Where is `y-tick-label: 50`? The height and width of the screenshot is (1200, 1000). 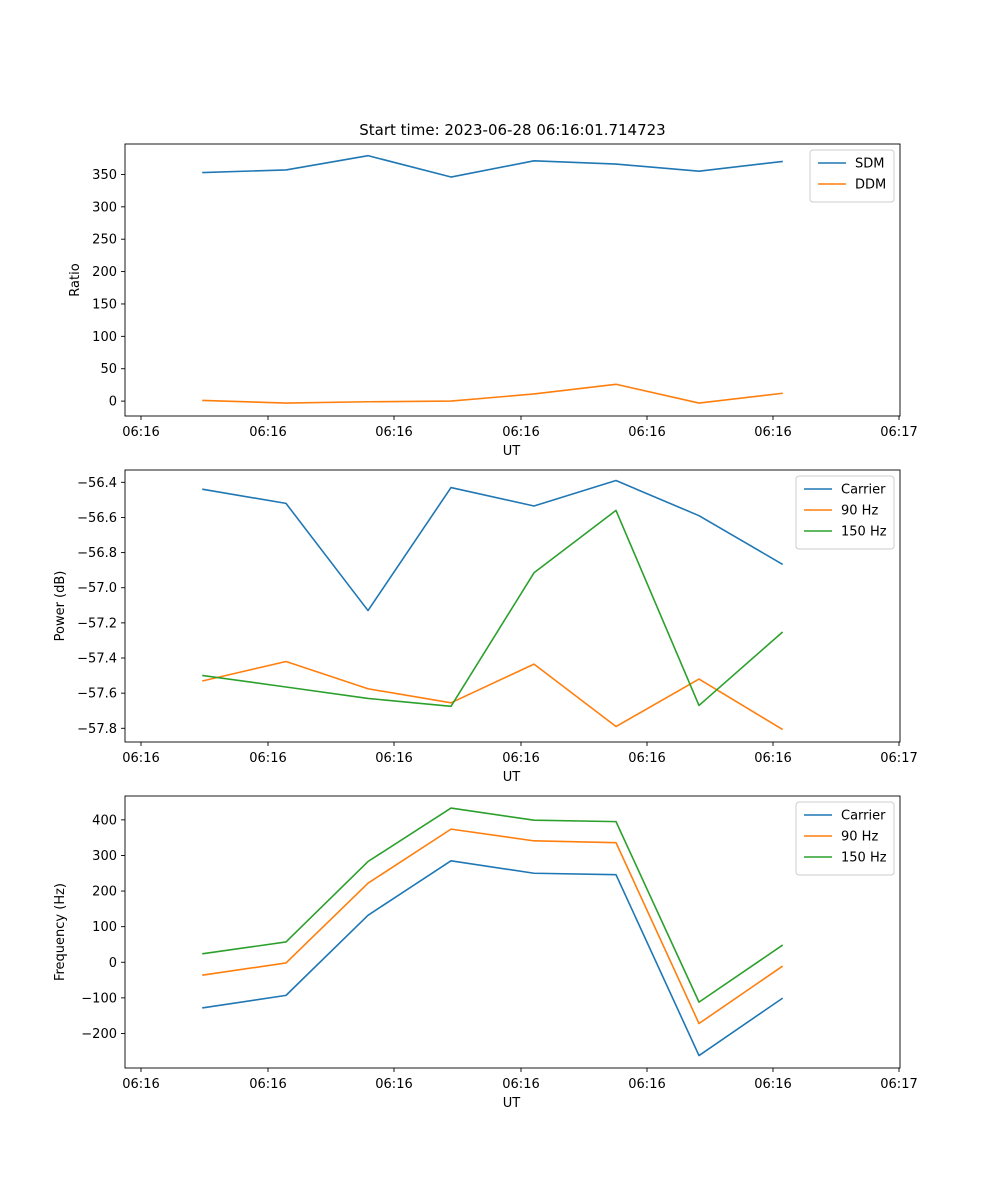
y-tick-label: 50 is located at coordinates (108, 369).